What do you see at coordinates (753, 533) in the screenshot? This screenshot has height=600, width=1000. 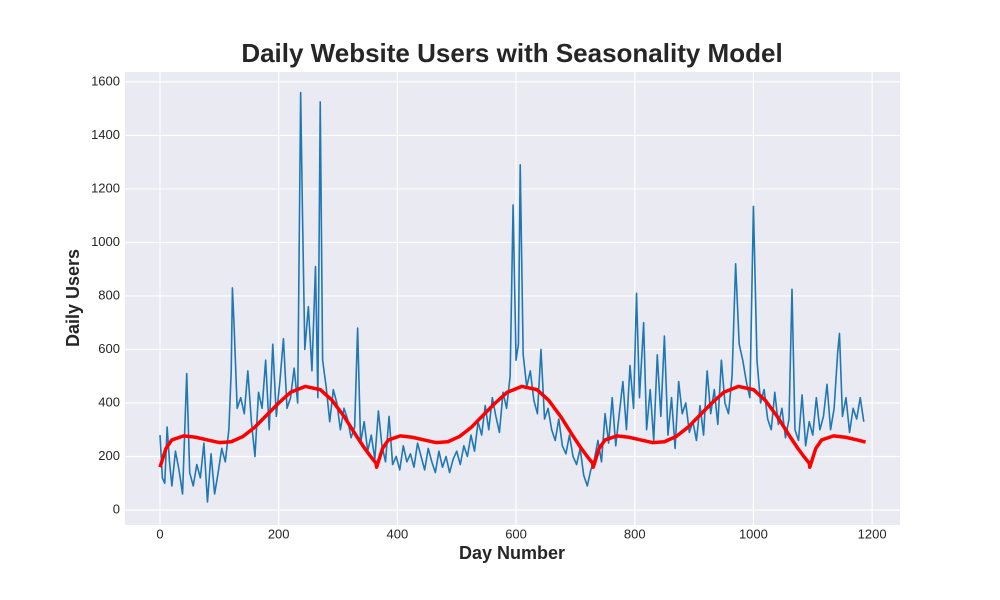 I see `x-tick-label: 1000` at bounding box center [753, 533].